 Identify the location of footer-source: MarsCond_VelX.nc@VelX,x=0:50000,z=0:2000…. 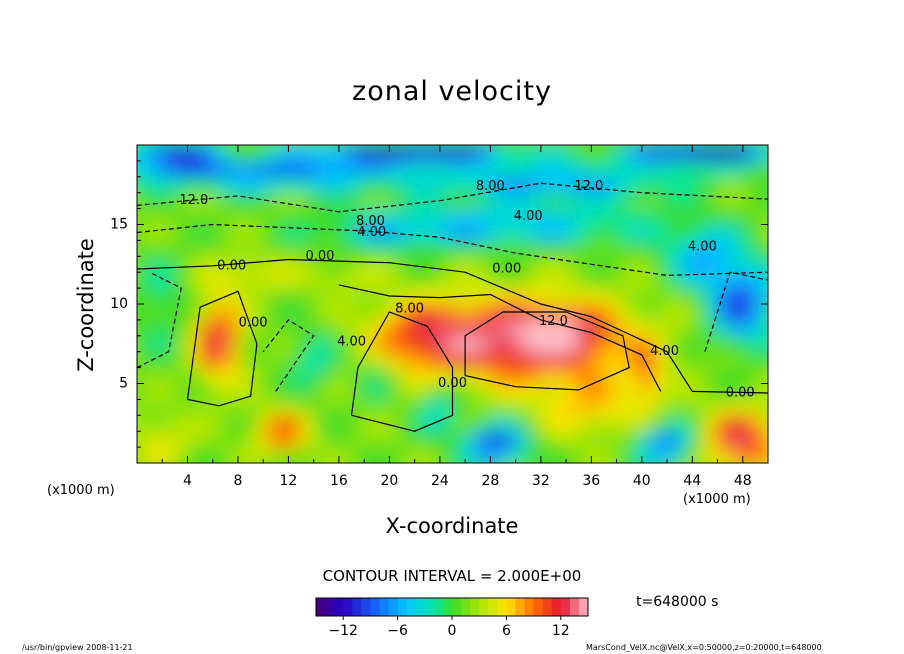
(704, 647).